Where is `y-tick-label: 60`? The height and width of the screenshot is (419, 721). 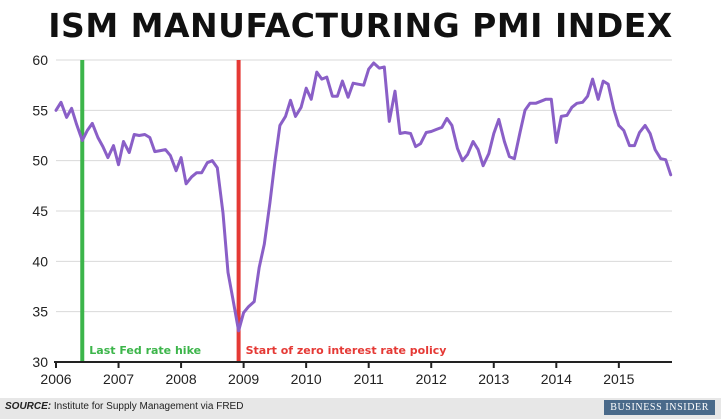
y-tick-label: 60 is located at coordinates (40, 60).